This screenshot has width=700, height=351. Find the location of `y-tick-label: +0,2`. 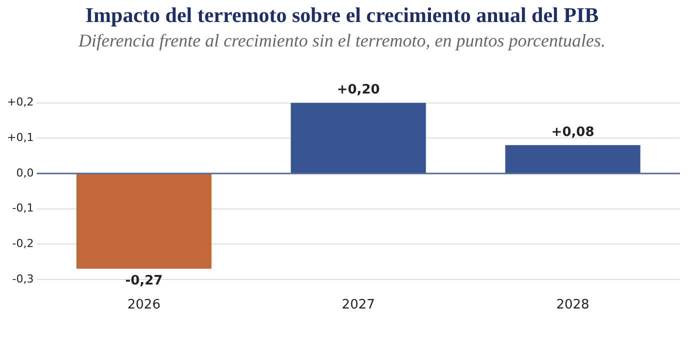

y-tick-label: +0,2 is located at coordinates (20, 102).